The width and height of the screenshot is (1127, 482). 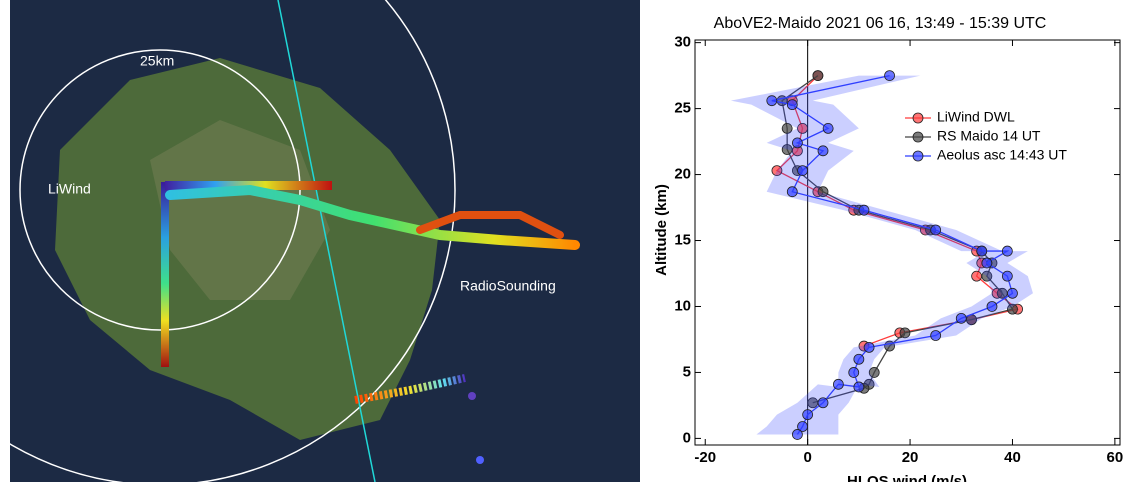 What do you see at coordinates (682, 108) in the screenshot?
I see `y-tick-label: 25` at bounding box center [682, 108].